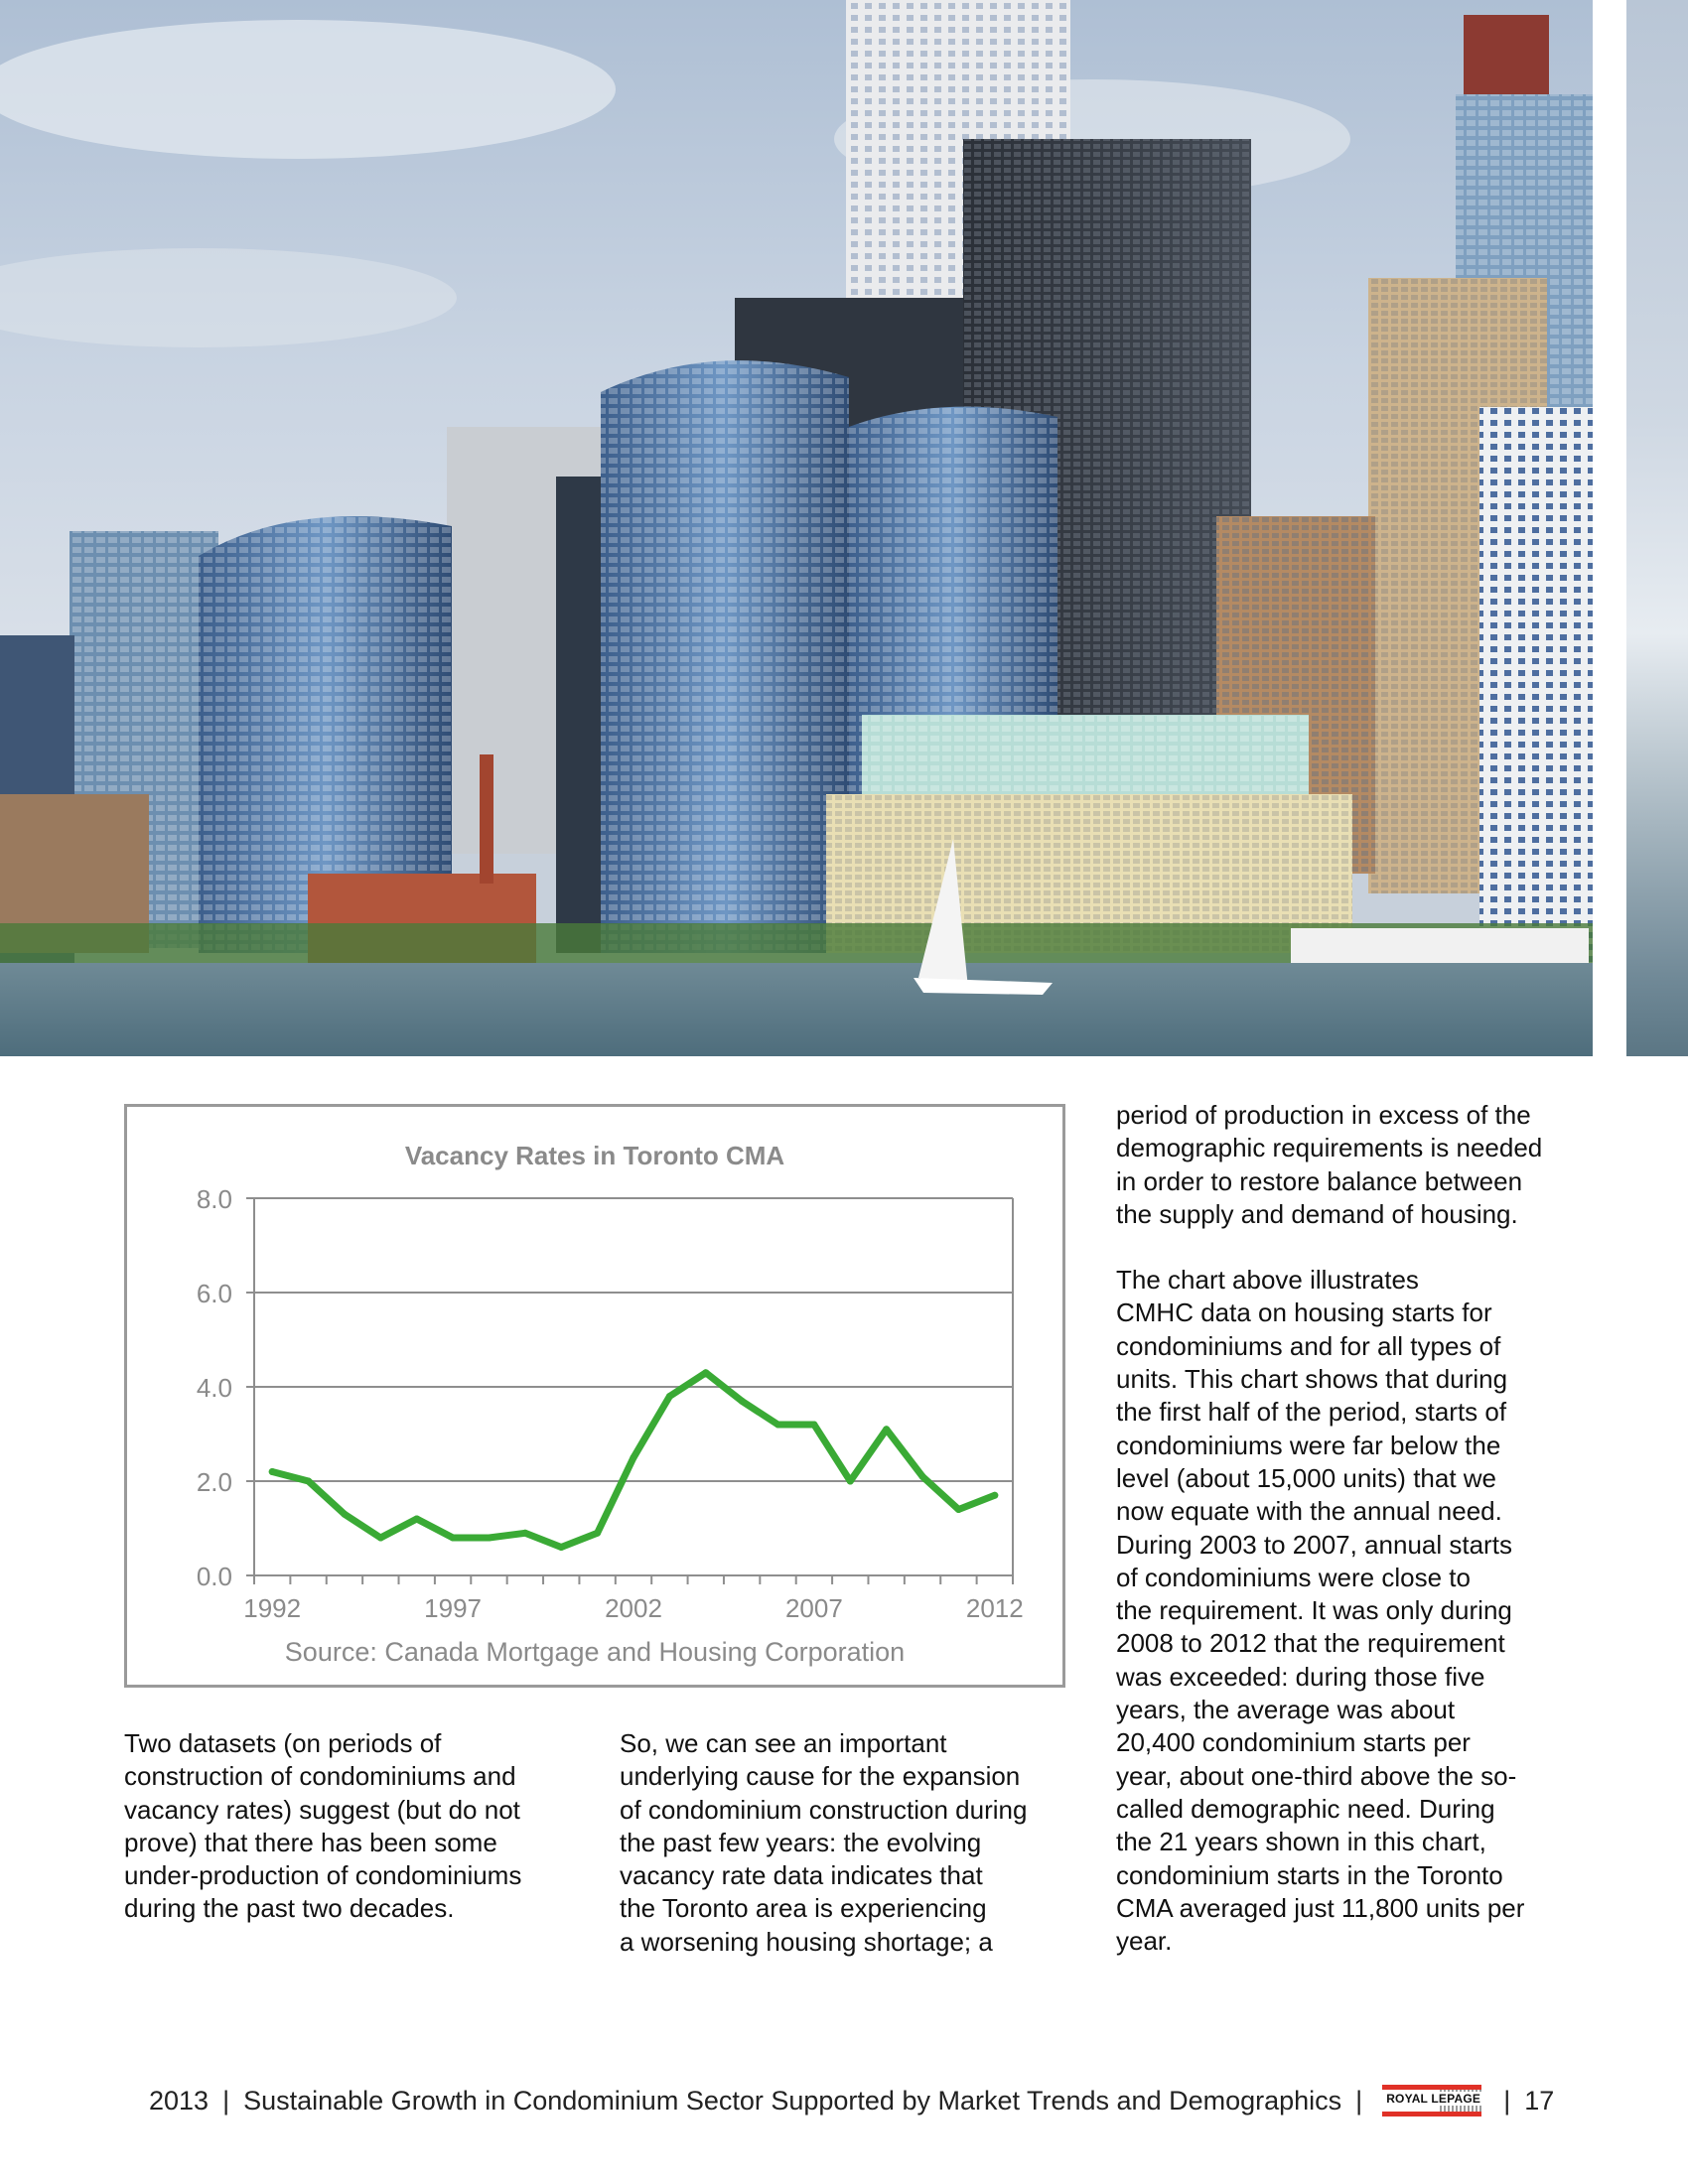 This screenshot has height=2184, width=1688. What do you see at coordinates (995, 1608) in the screenshot?
I see `x-tick-label: 2012` at bounding box center [995, 1608].